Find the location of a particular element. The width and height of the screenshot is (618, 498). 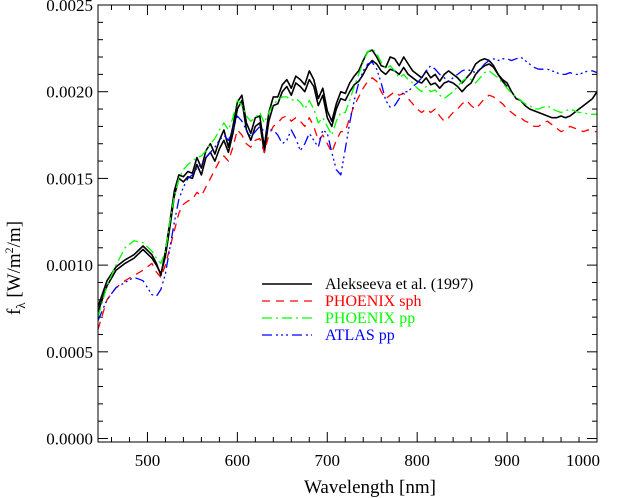

y-tick-label: 0.0005 is located at coordinates (69, 352).